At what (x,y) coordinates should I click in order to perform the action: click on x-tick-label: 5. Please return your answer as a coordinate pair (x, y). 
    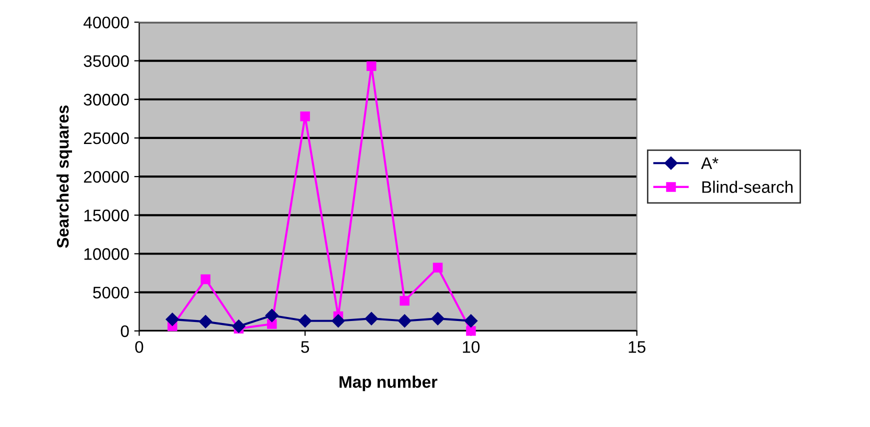
    Looking at the image, I should click on (305, 347).